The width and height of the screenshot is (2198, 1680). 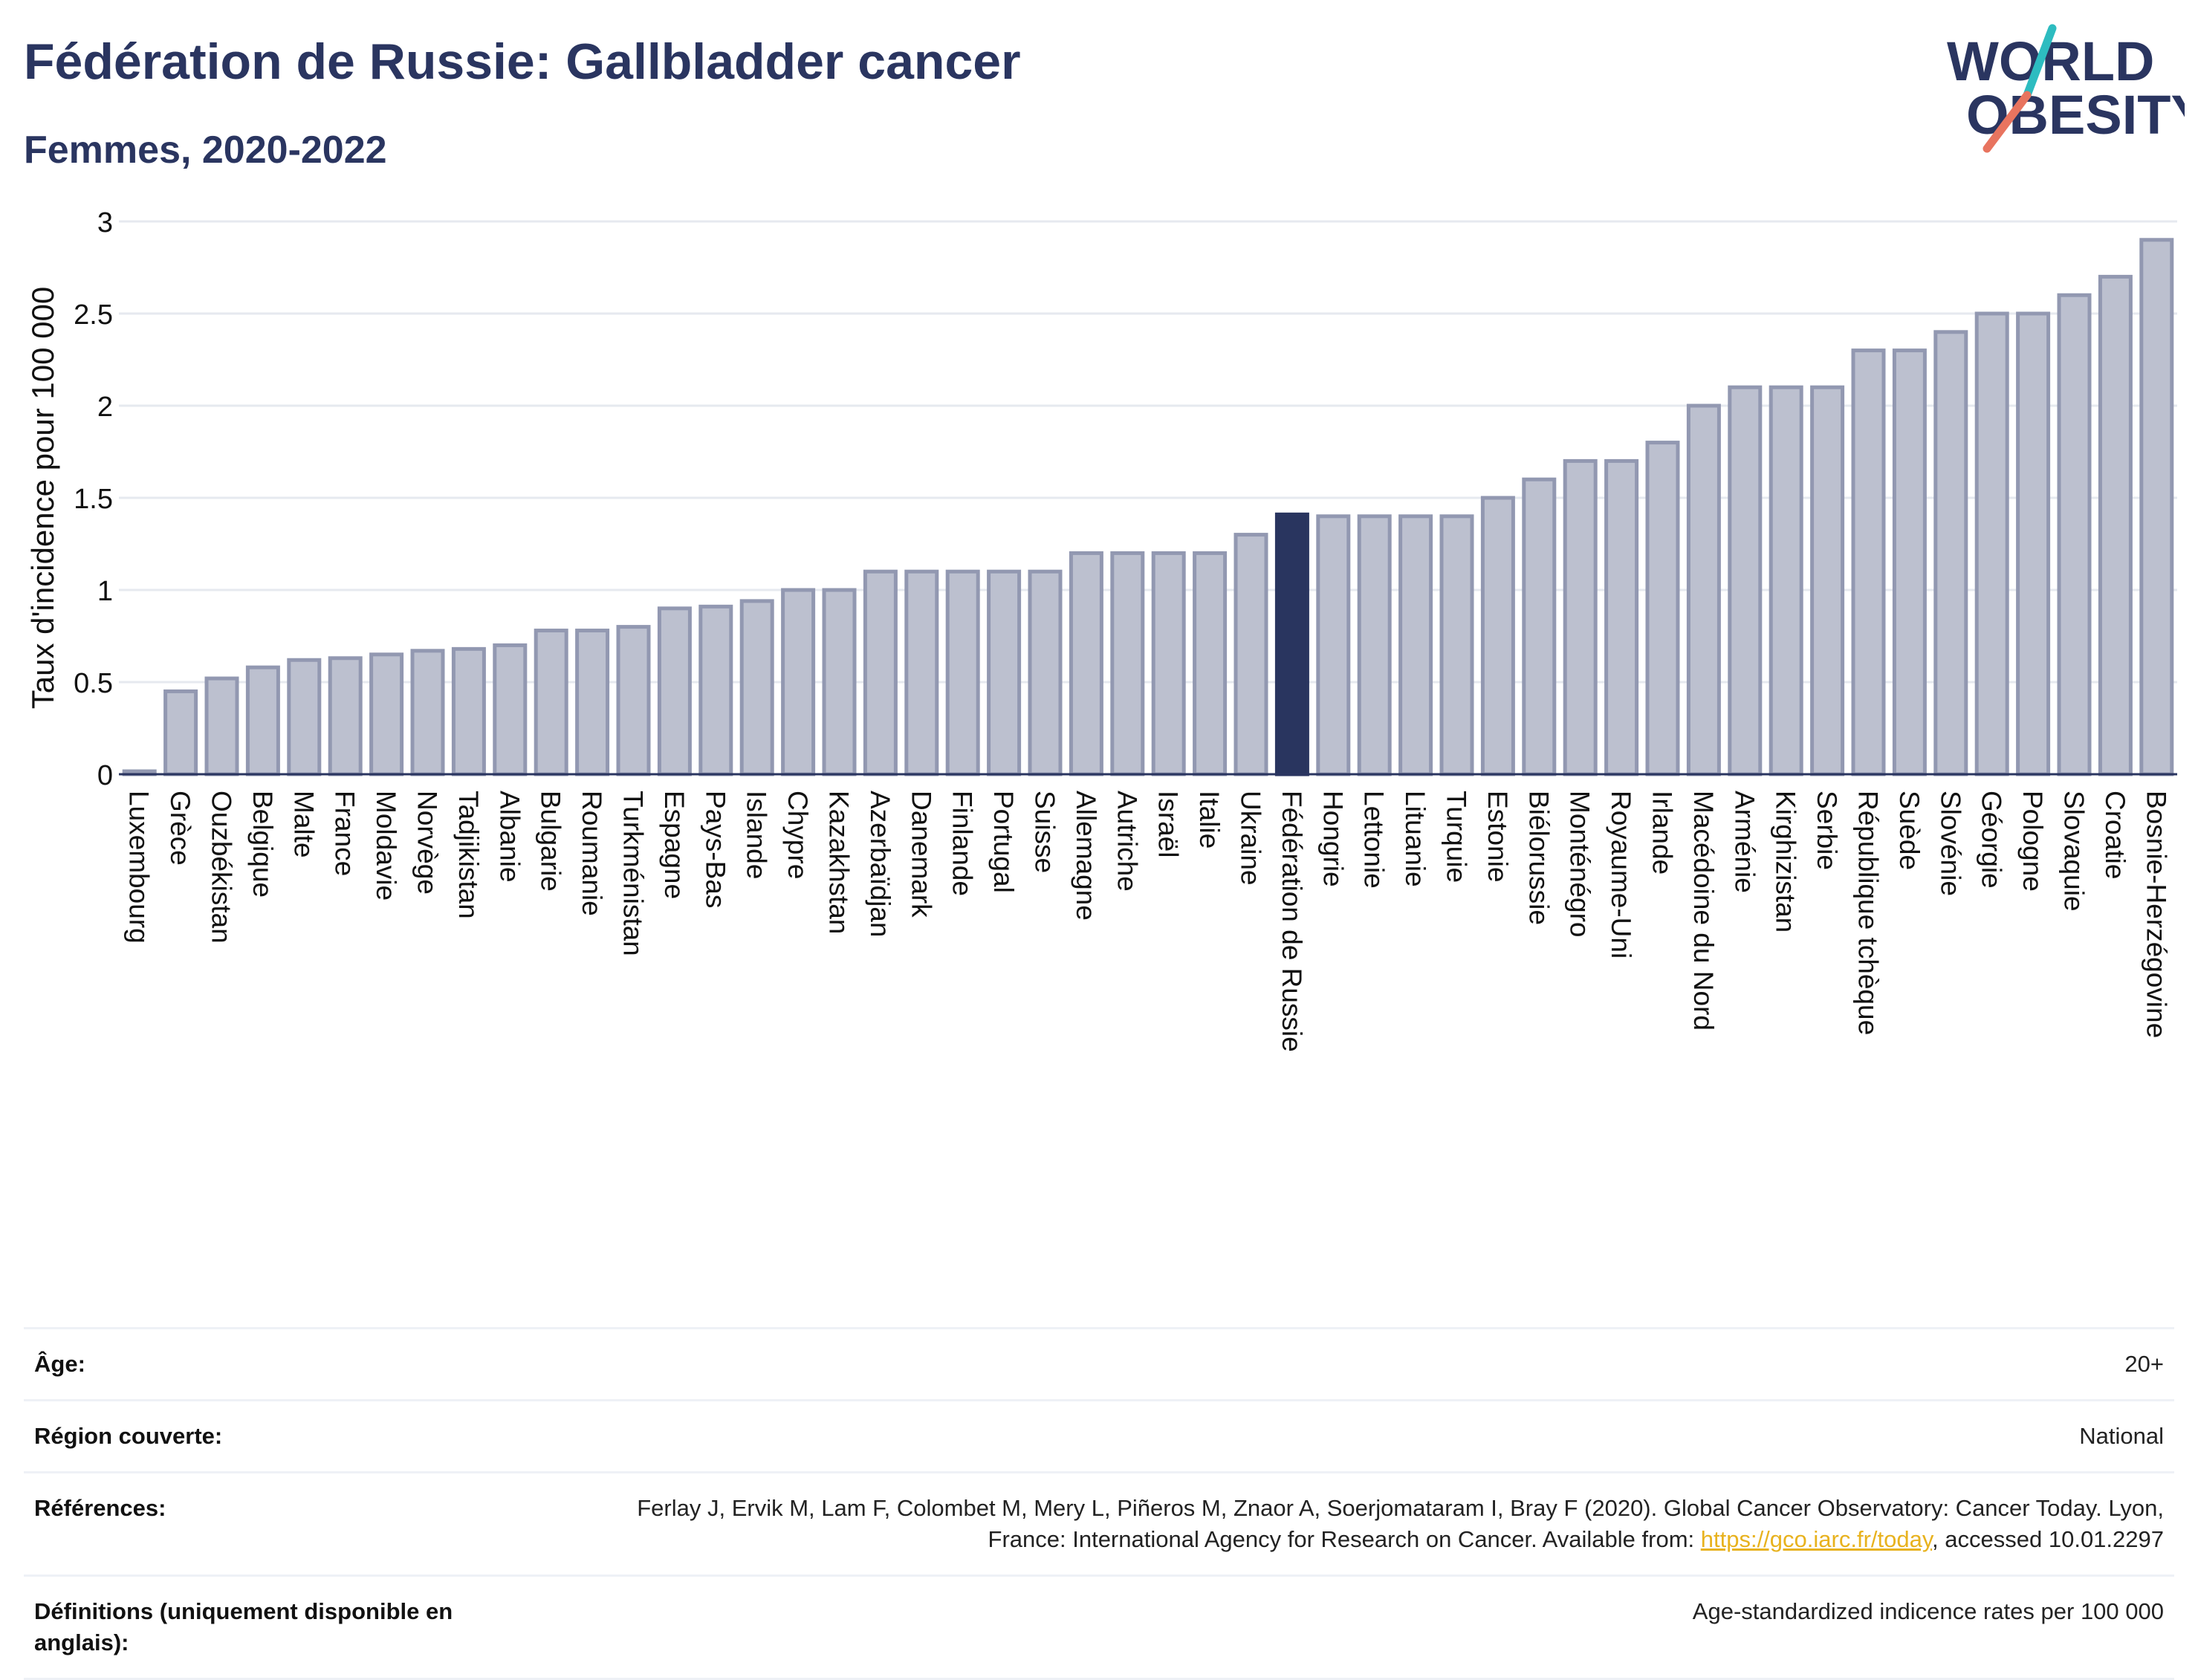 What do you see at coordinates (2032, 842) in the screenshot?
I see `x-tick-label: Pologne` at bounding box center [2032, 842].